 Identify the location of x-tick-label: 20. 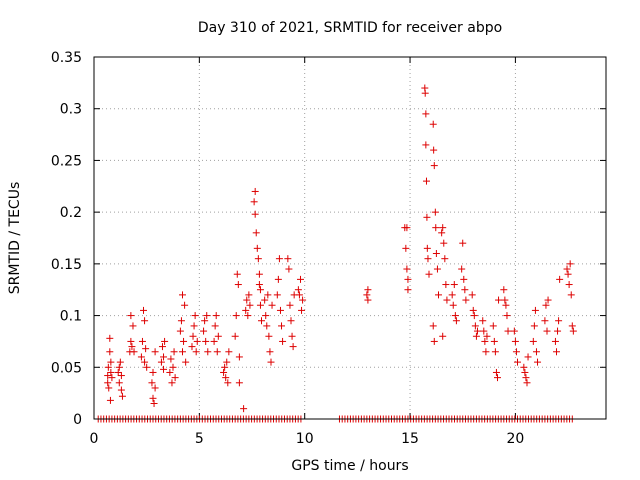
(515, 439).